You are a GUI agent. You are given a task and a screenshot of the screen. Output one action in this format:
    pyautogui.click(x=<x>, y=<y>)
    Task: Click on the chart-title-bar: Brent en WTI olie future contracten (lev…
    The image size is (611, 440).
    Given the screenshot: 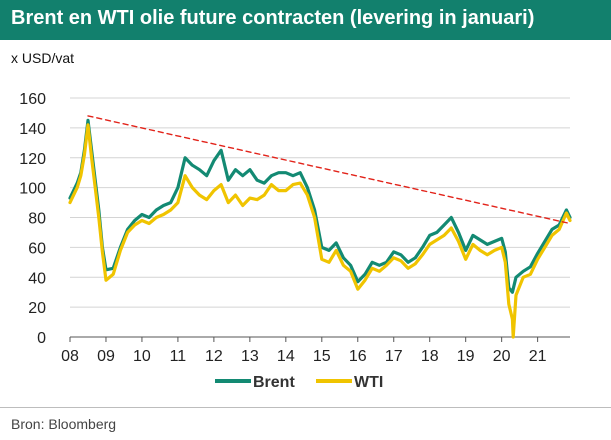 What is the action you would take?
    pyautogui.click(x=305, y=20)
    